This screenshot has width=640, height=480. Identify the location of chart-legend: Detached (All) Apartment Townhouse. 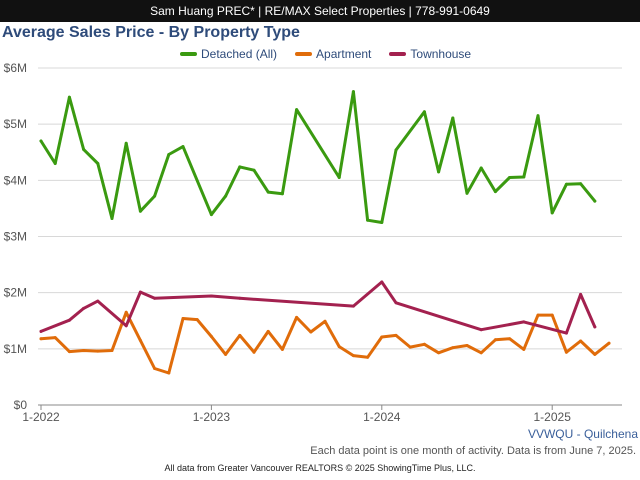
(334, 54).